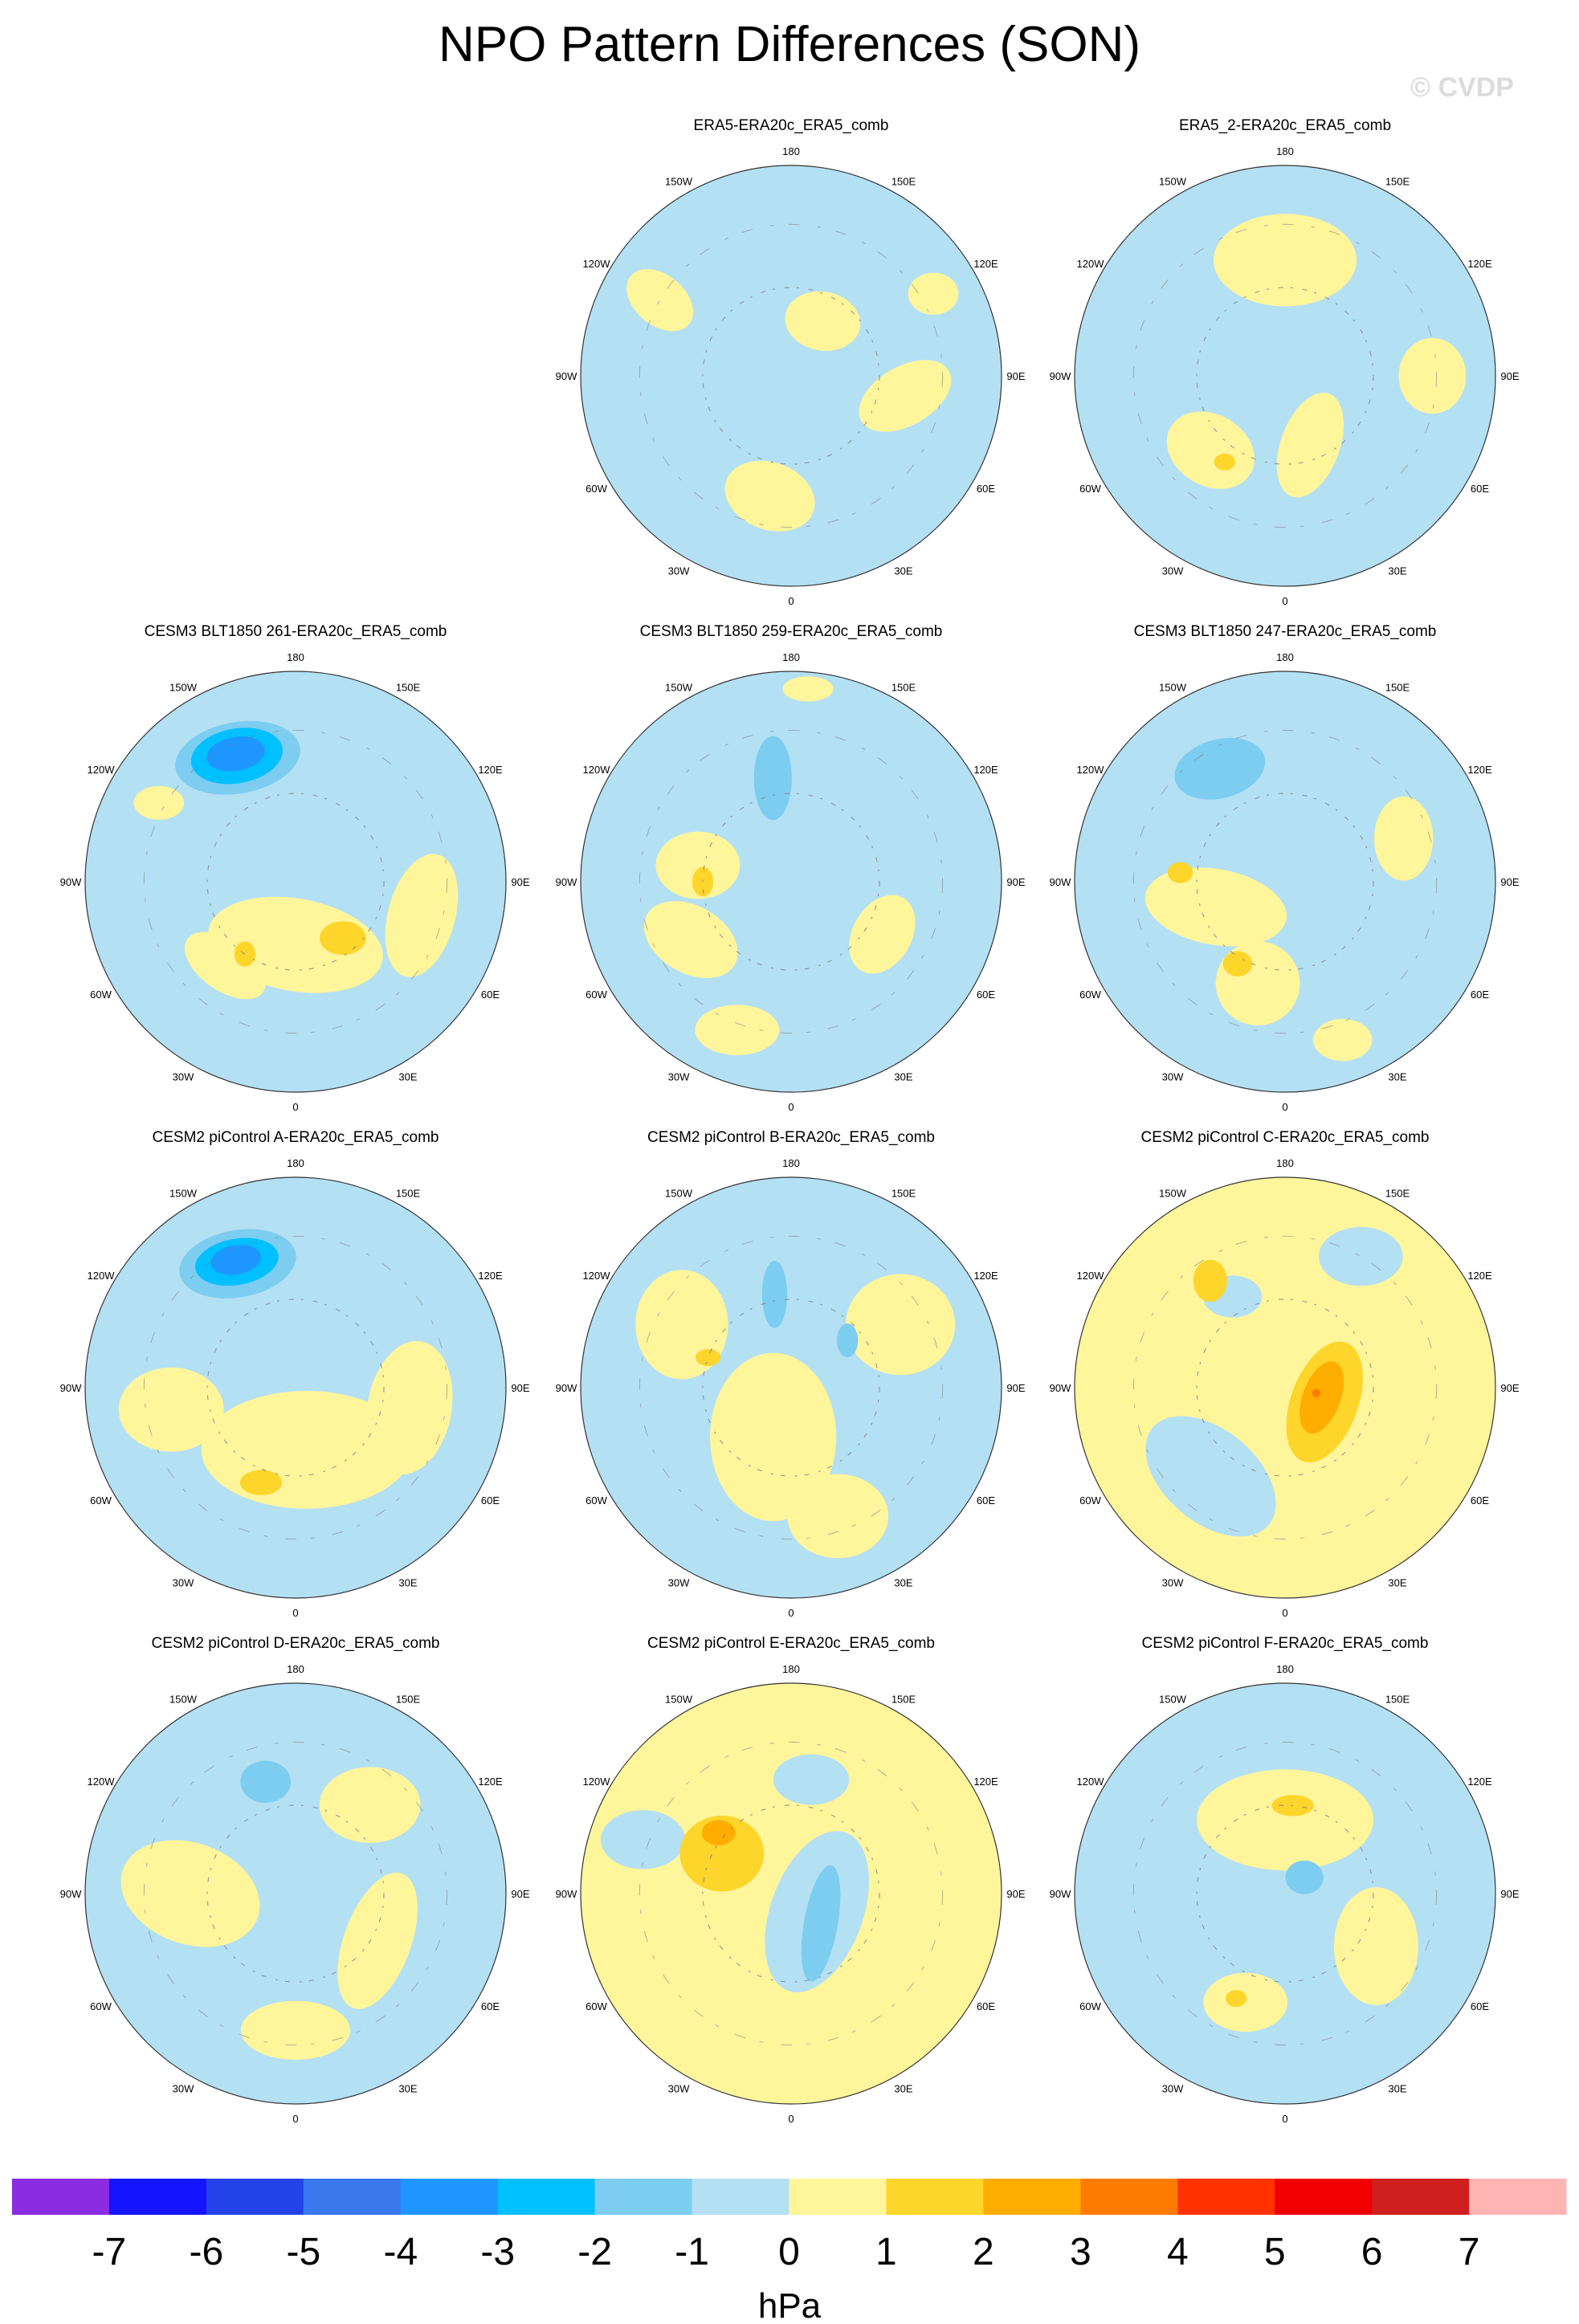 The width and height of the screenshot is (1579, 2324). Describe the element at coordinates (791, 882) in the screenshot. I see `base-field` at that location.